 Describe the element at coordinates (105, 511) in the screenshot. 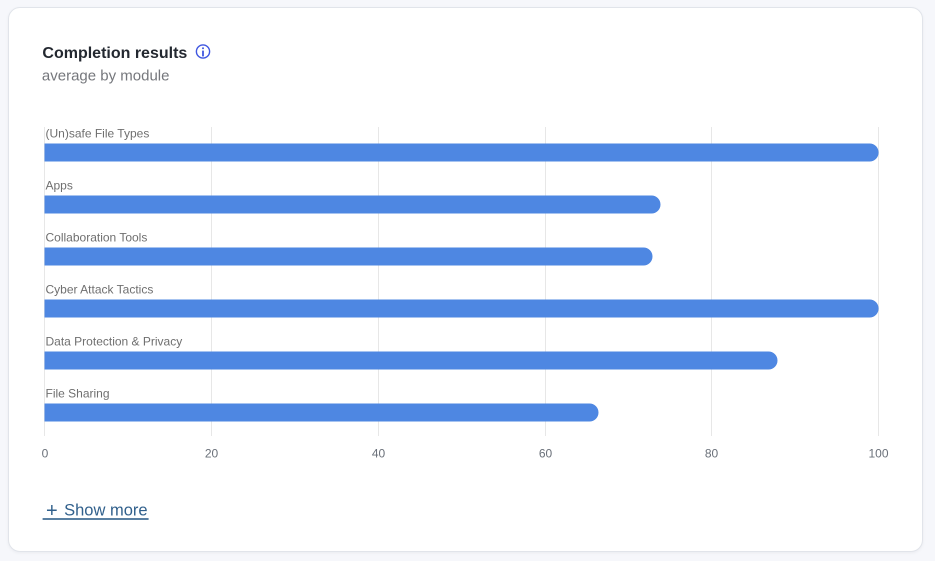

I see `svg-text: Show more` at that location.